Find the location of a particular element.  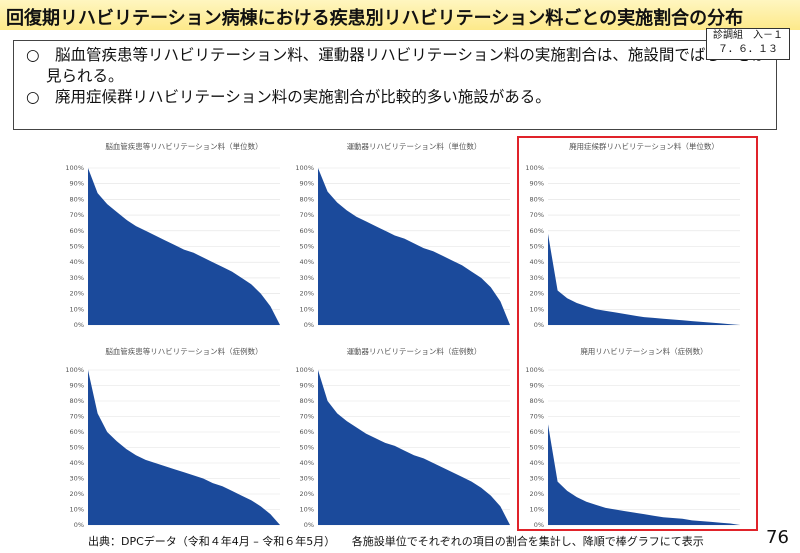

bullet: ○ 廃用症候群リハビリテーション料の実施割合が比較的多い施設がある。 is located at coordinates (288, 97).